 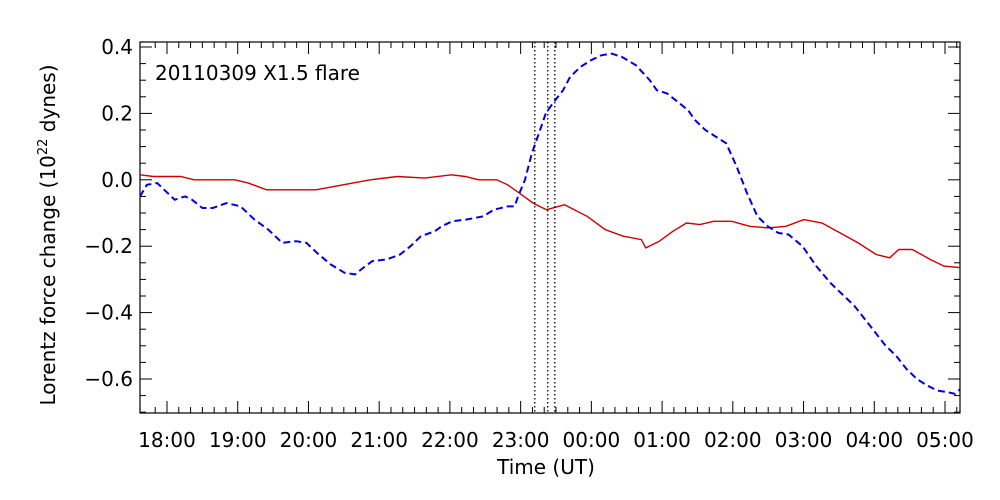 I want to click on y-tick-label: 0.4, so click(x=117, y=47).